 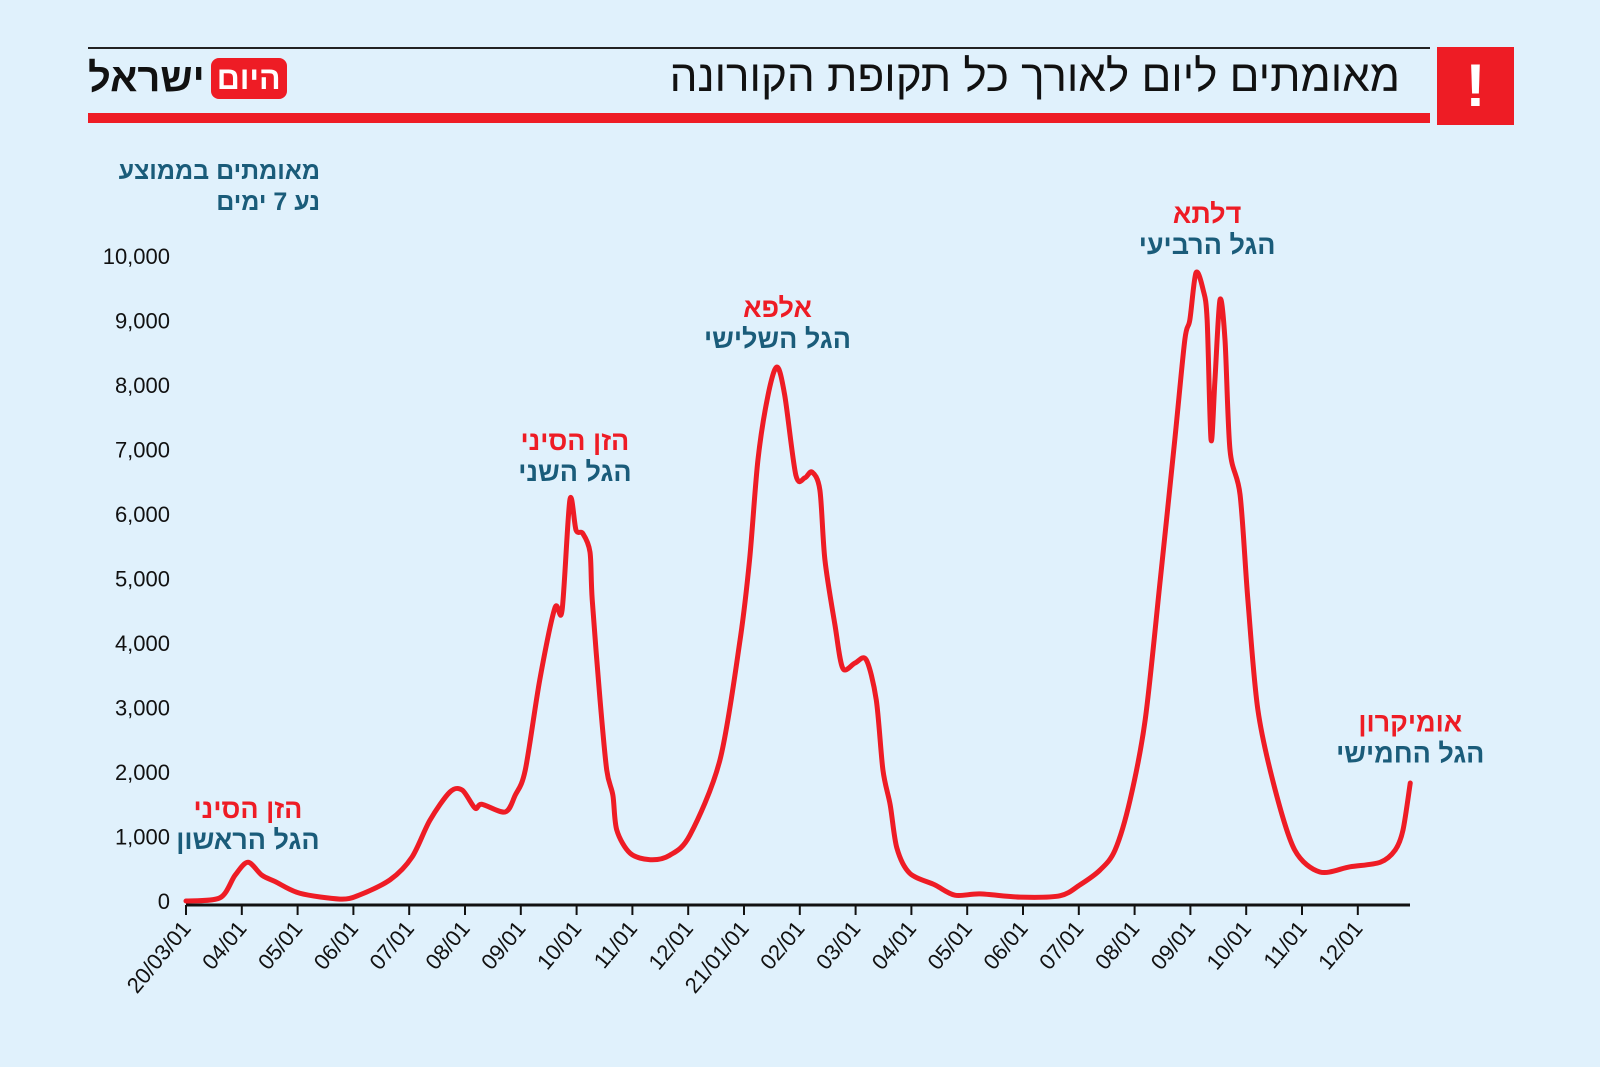 I want to click on annotation-variant: דלתא, so click(x=1207, y=214).